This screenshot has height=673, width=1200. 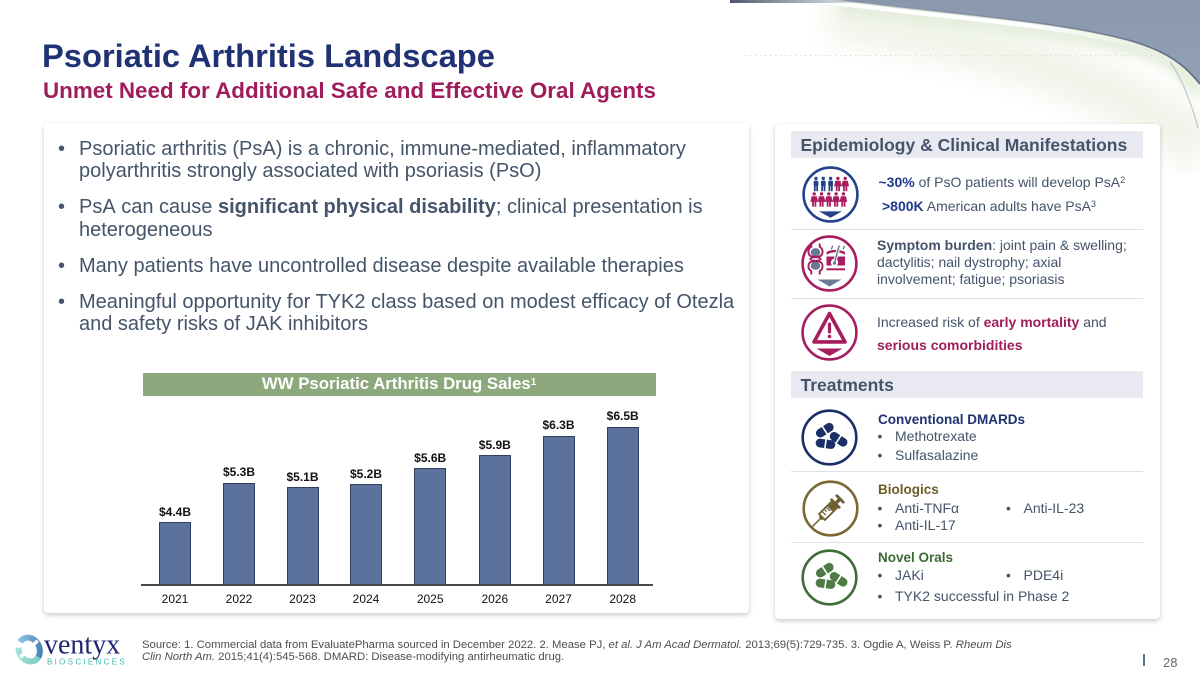 What do you see at coordinates (87, 662) in the screenshot?
I see `svg-text: BIOSCIENCES` at bounding box center [87, 662].